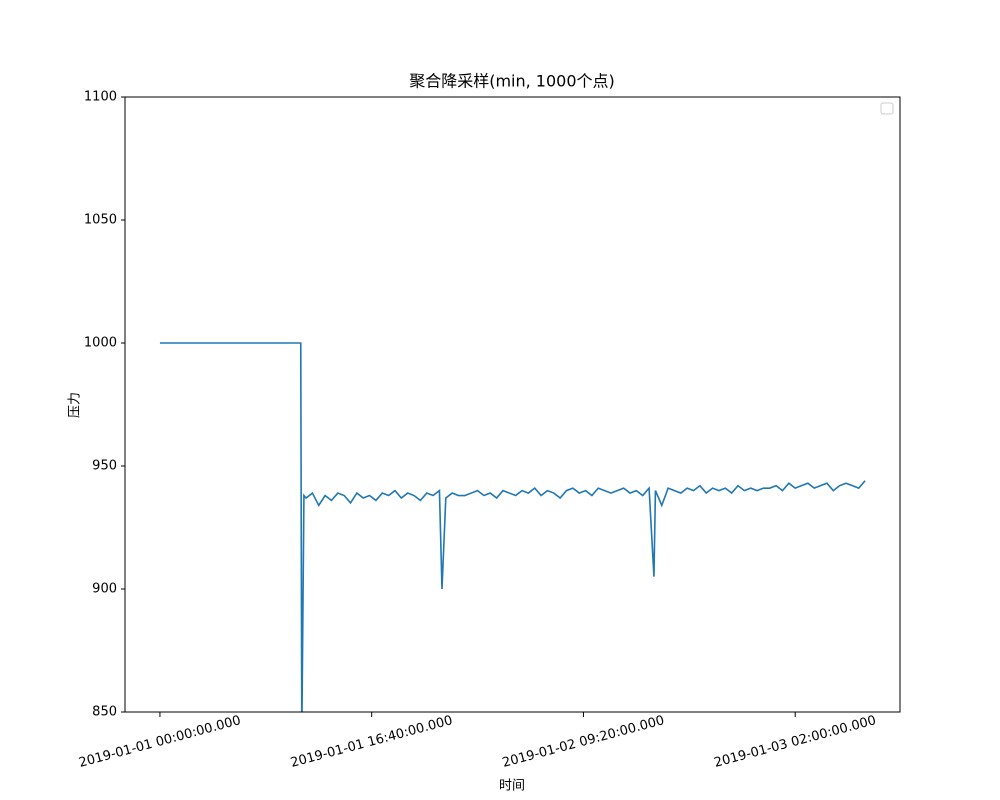  What do you see at coordinates (583, 742) in the screenshot?
I see `x-tick-label: 2019-01-02 09:20:00.000` at bounding box center [583, 742].